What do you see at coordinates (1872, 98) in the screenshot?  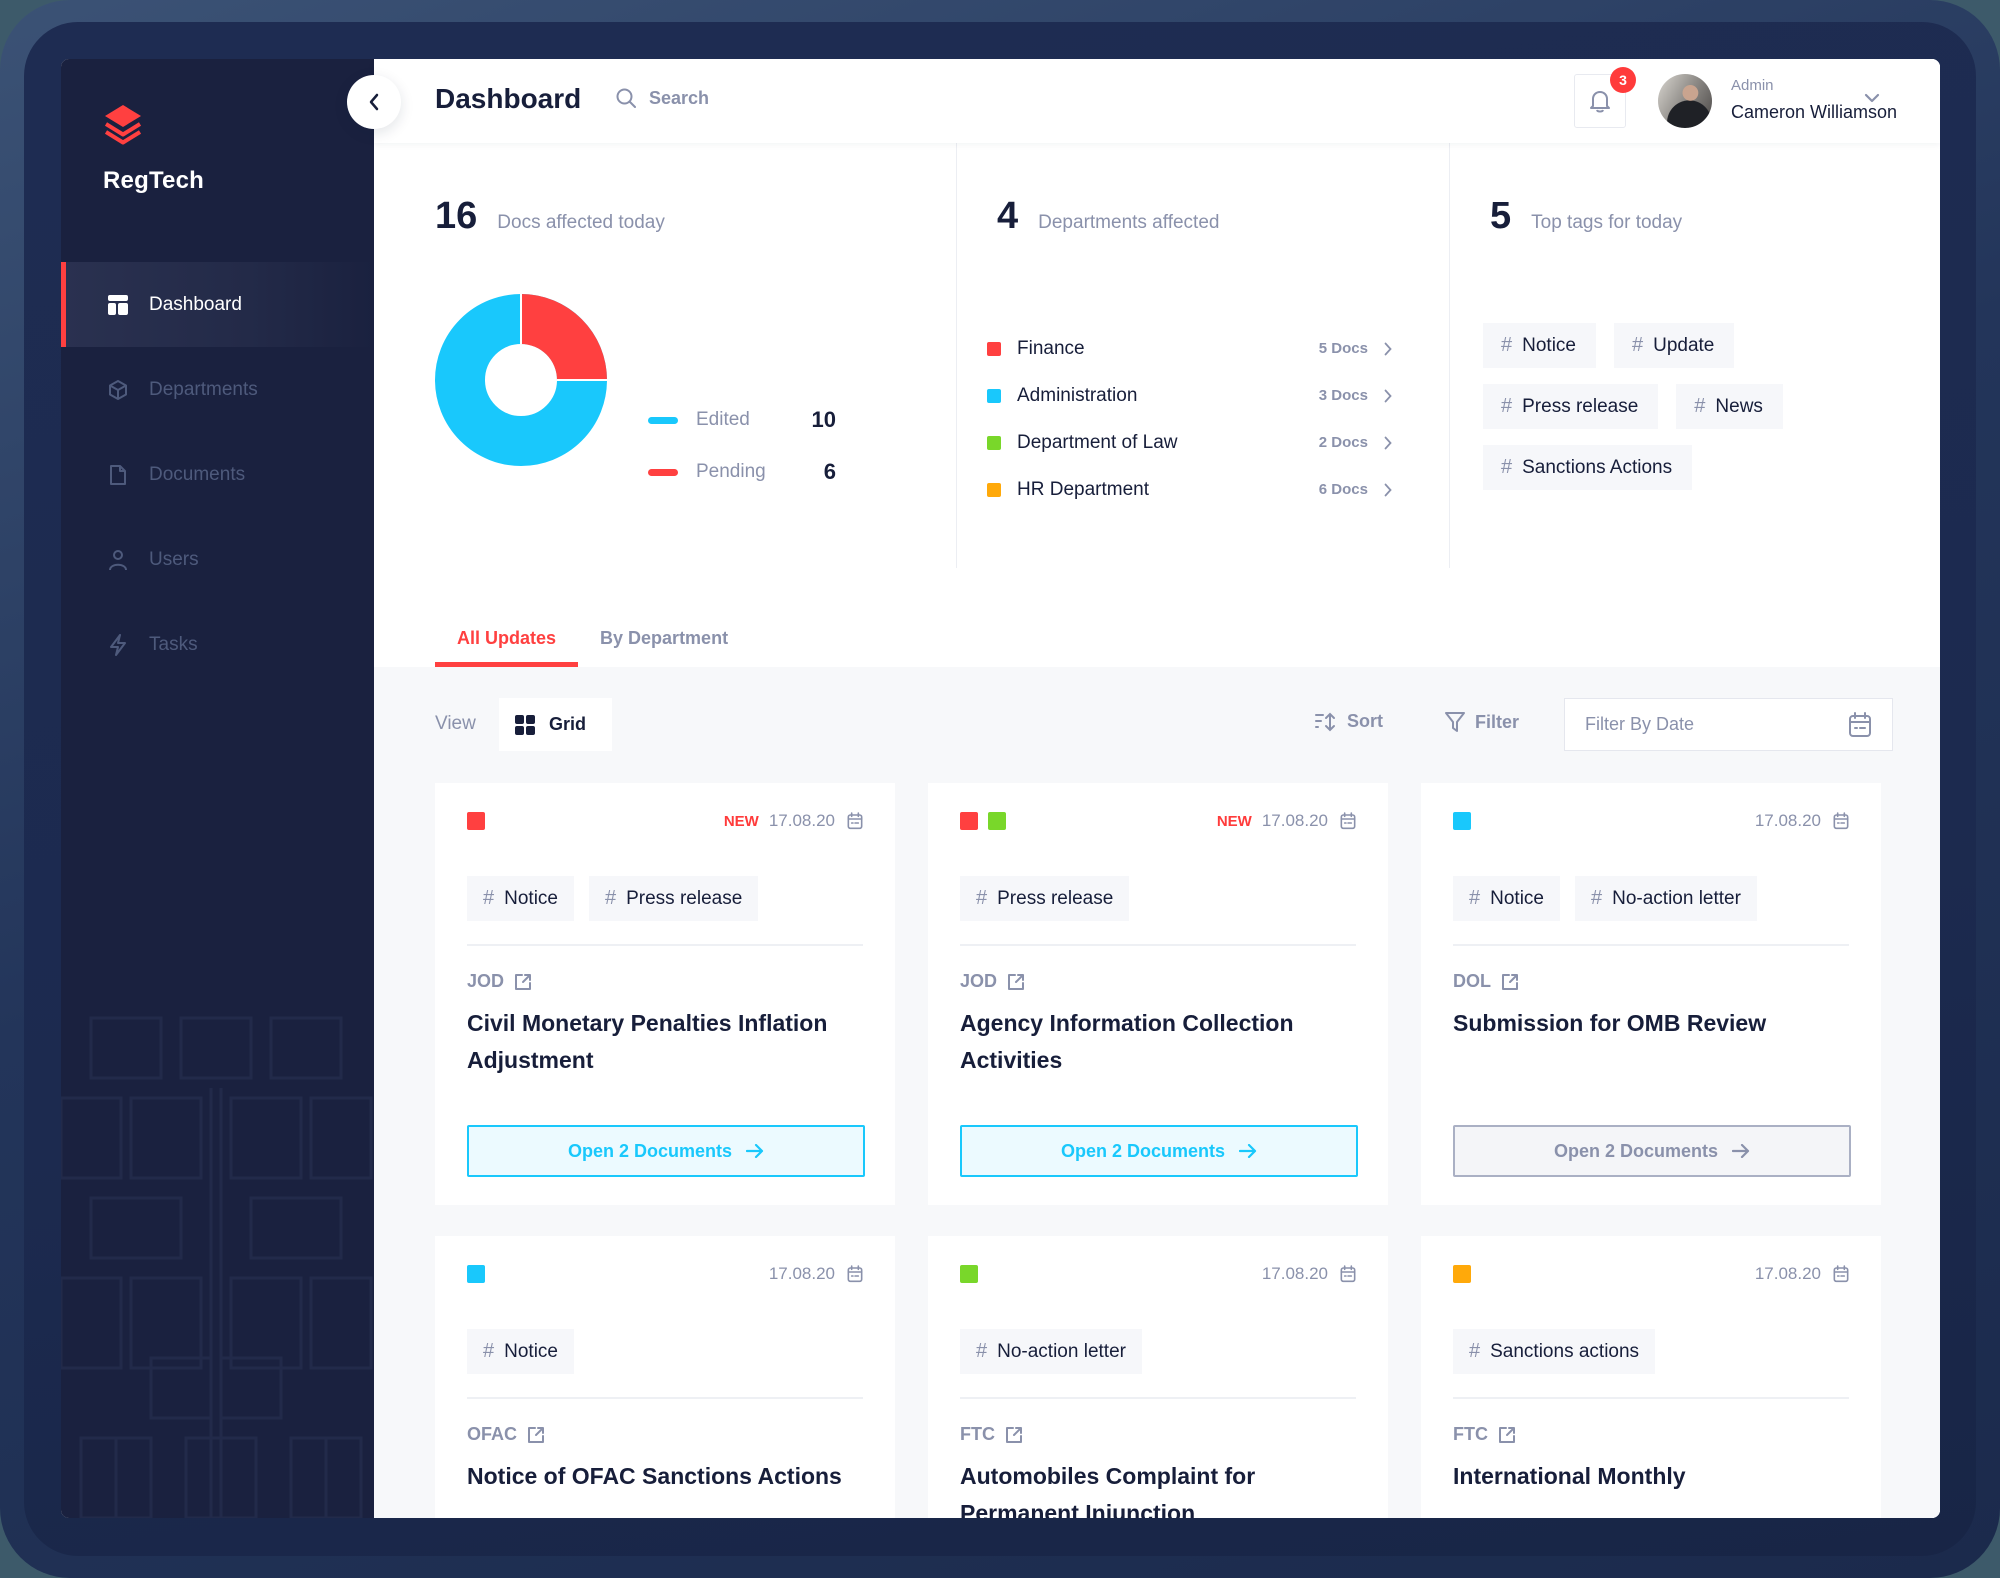 I see `chevron-down-icon` at bounding box center [1872, 98].